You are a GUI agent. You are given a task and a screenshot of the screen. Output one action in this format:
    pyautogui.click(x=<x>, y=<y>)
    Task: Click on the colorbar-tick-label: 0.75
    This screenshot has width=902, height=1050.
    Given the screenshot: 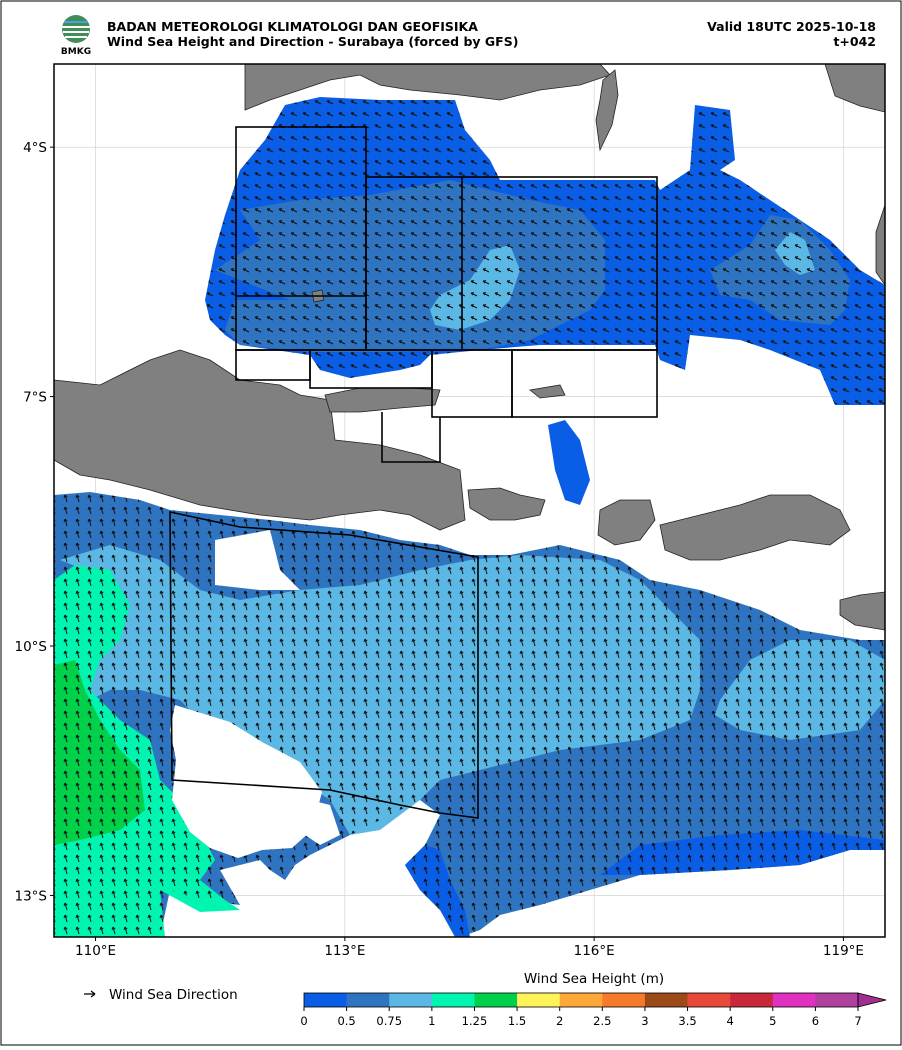 What is the action you would take?
    pyautogui.click(x=389, y=1021)
    